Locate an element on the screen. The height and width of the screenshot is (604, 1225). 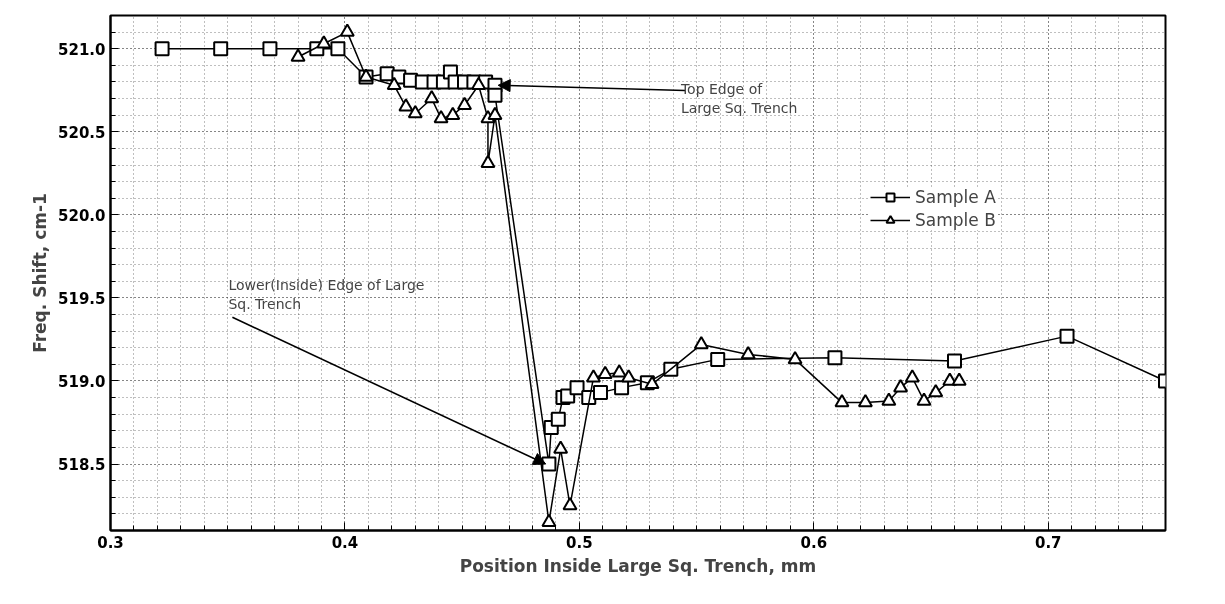
x-tick-label: 0.3 is located at coordinates (110, 542).